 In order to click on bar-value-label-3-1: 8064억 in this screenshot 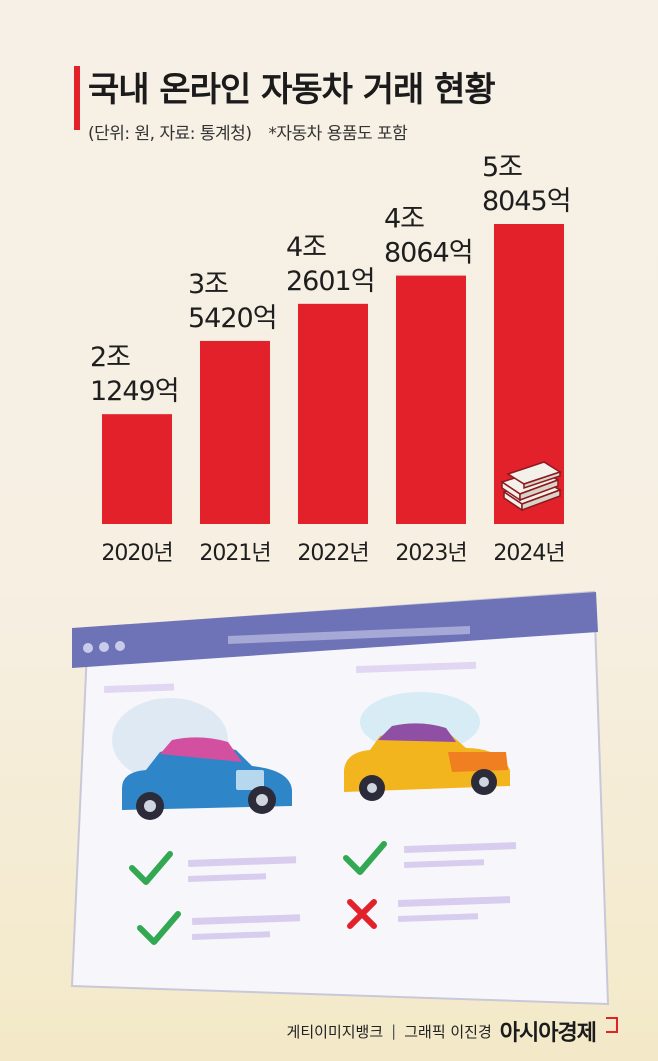, I will do `click(428, 253)`.